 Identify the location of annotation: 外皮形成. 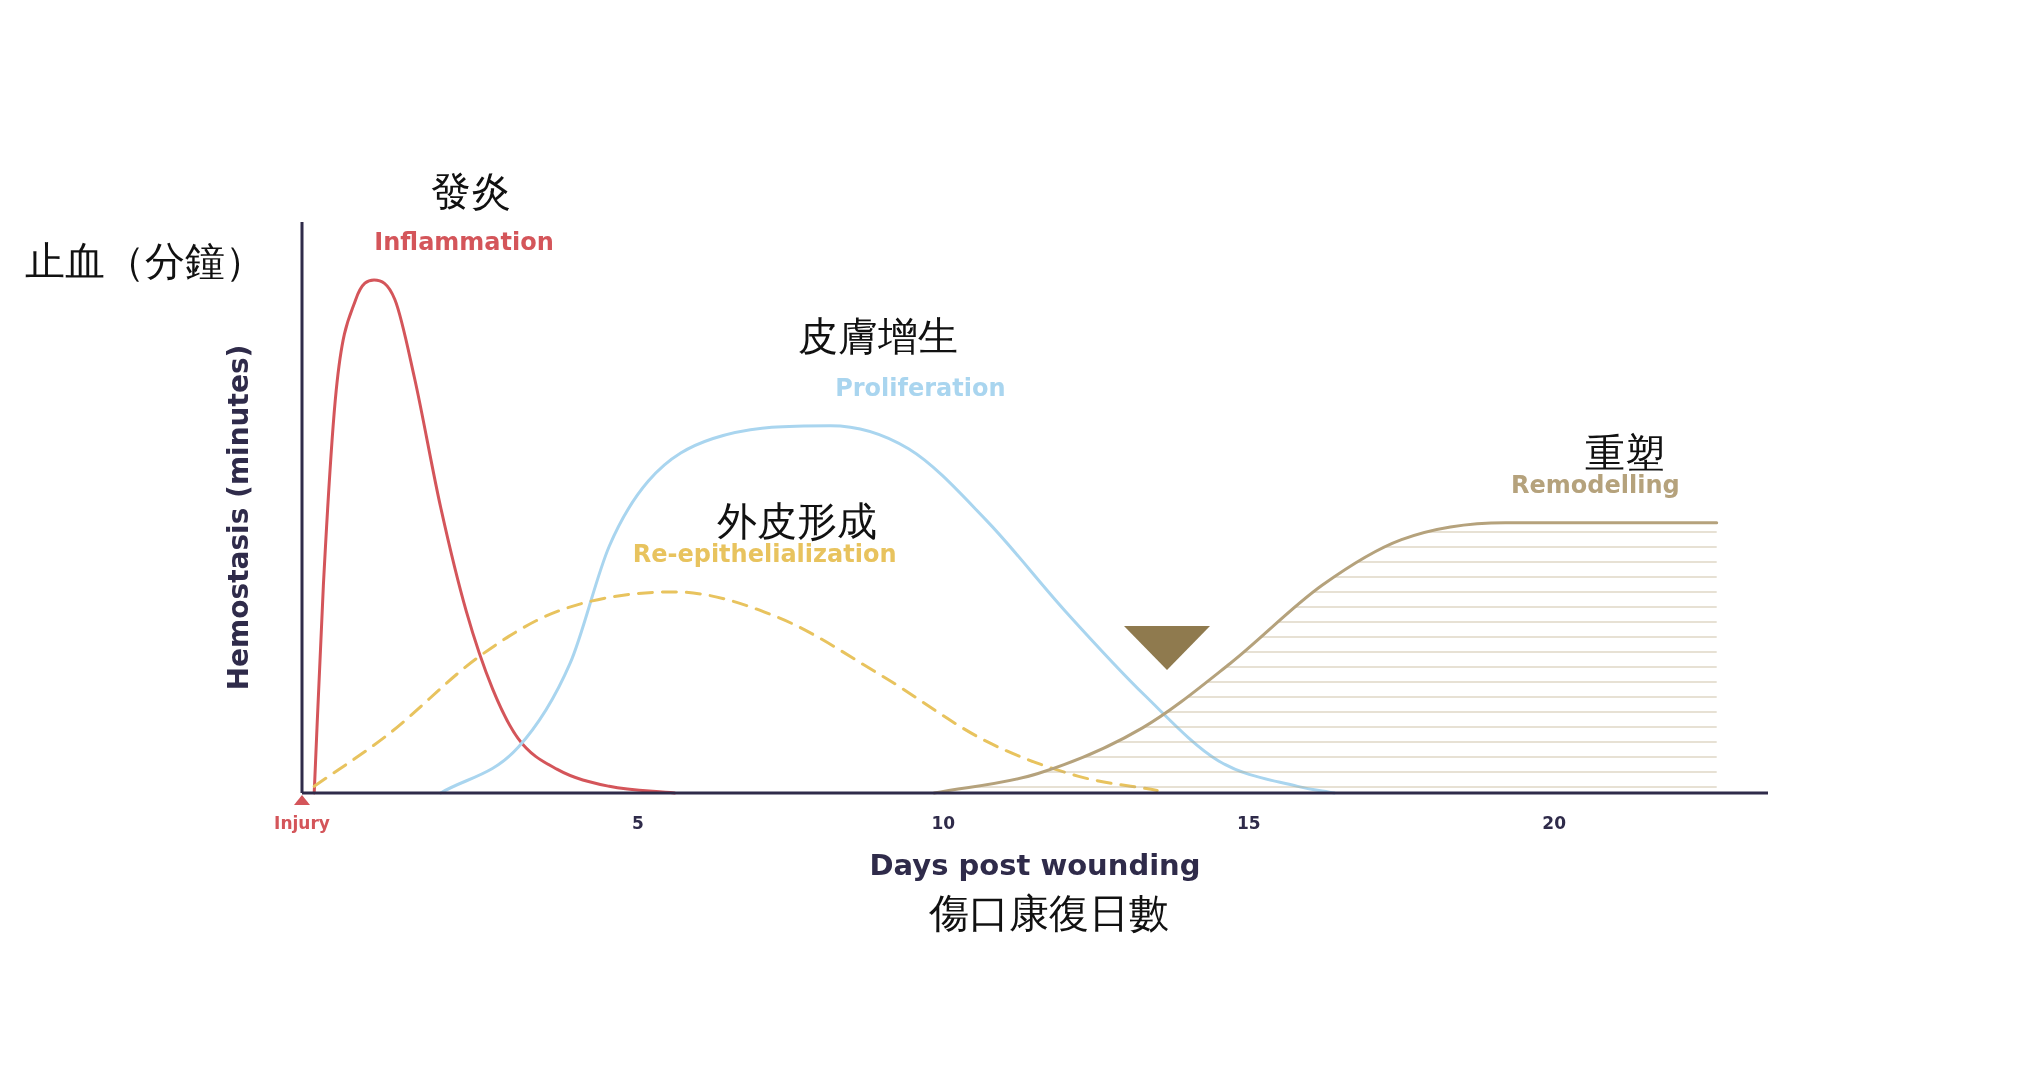
(797, 521).